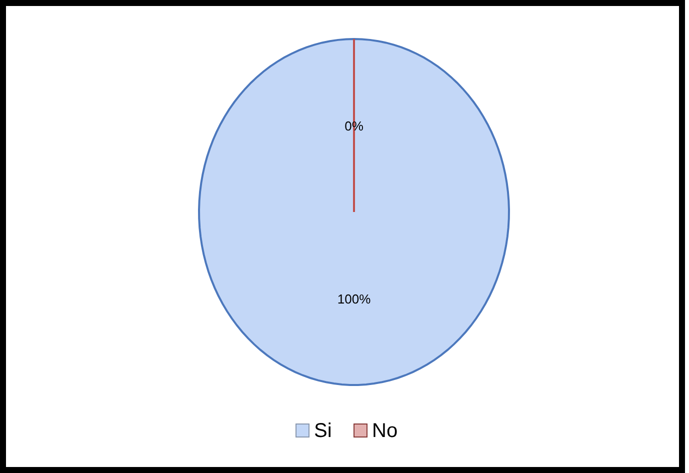  I want to click on data-label: 100%, so click(354, 299).